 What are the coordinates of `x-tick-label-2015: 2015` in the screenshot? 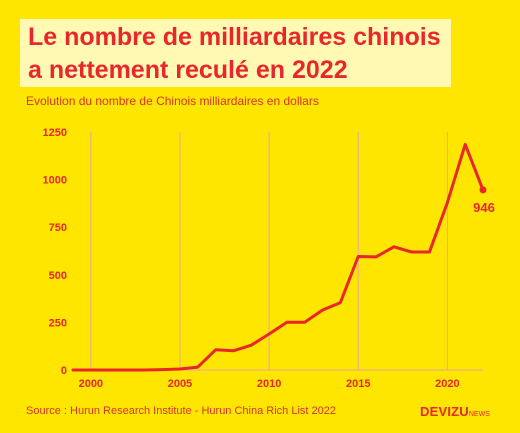 It's located at (358, 384).